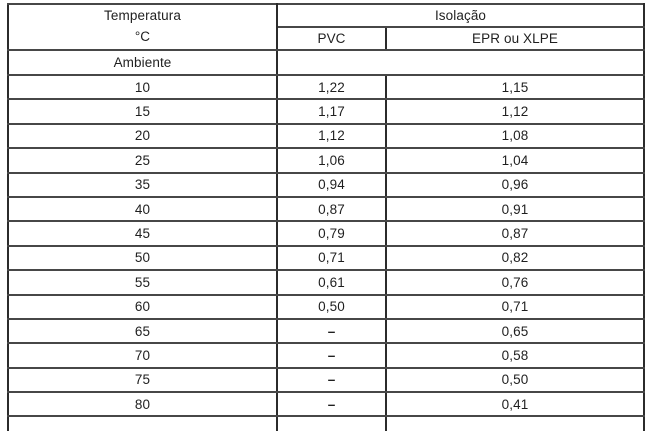 This screenshot has height=431, width=649. I want to click on table-row: 70 – 0,58, so click(326, 355).